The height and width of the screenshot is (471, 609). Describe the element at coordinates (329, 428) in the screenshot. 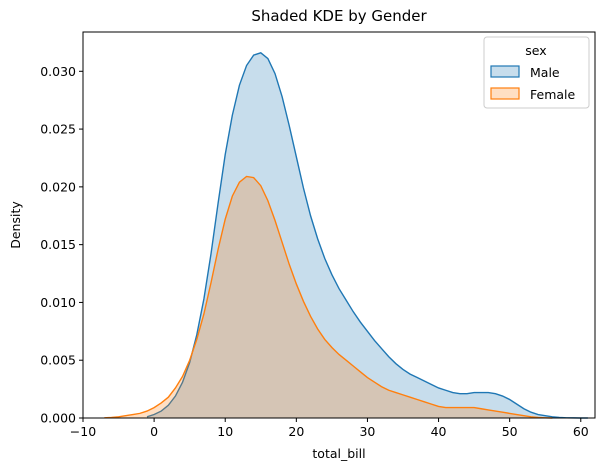

I see `x-axis: −10 0 10 20 30 40 50 60` at that location.